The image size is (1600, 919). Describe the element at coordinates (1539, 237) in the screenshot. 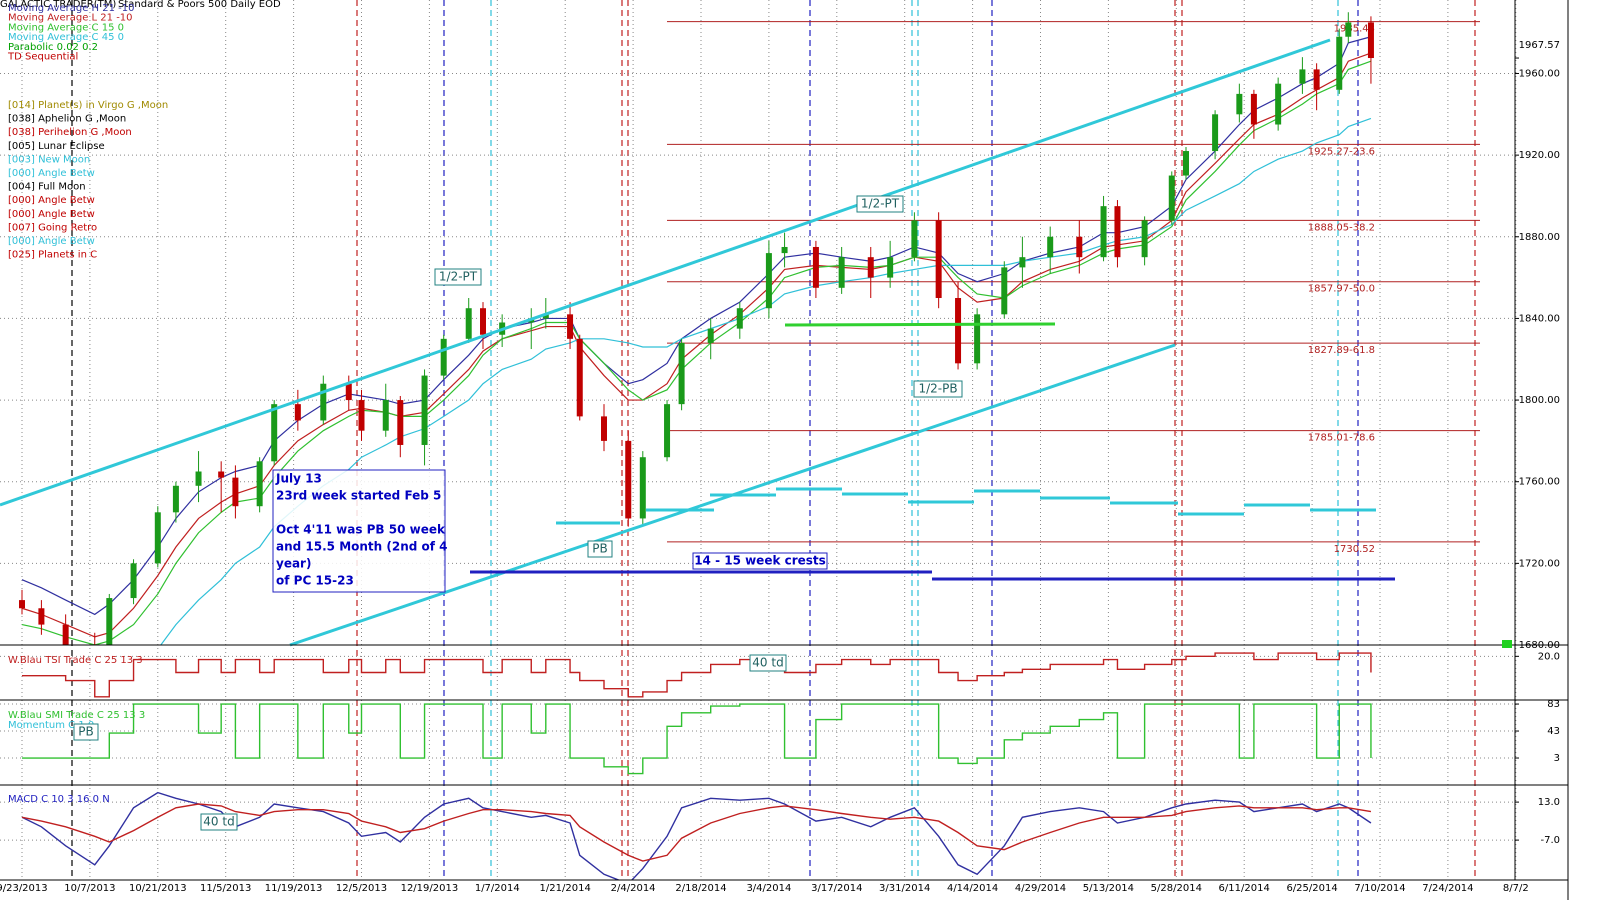

I see `y-tick-label: 1880.00` at that location.